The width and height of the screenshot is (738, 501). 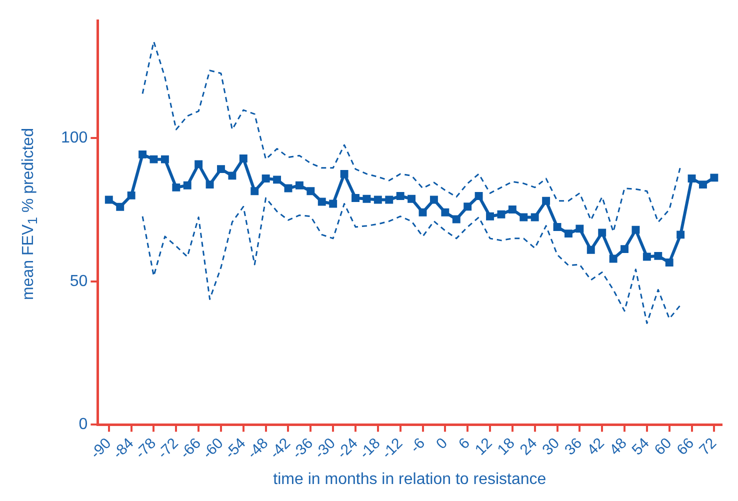 I want to click on x-tick-label: 0, so click(x=442, y=443).